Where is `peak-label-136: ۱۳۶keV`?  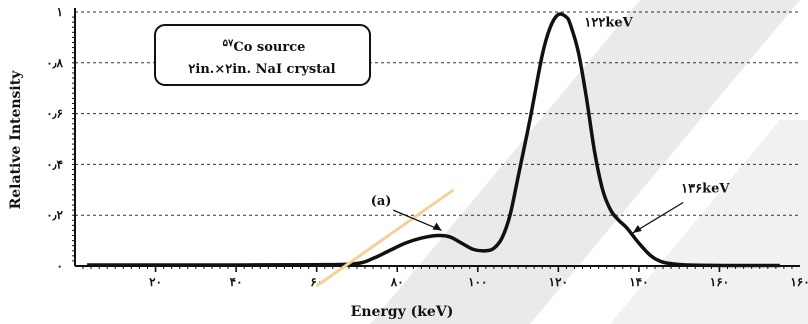 peak-label-136: ۱۳۶keV is located at coordinates (705, 188).